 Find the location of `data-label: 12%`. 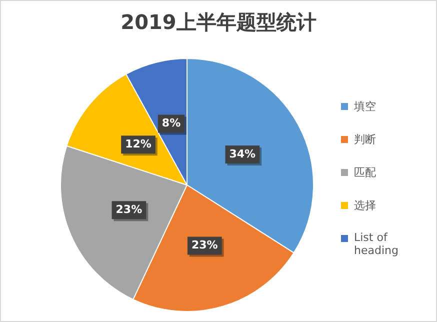

data-label: 12% is located at coordinates (138, 144).